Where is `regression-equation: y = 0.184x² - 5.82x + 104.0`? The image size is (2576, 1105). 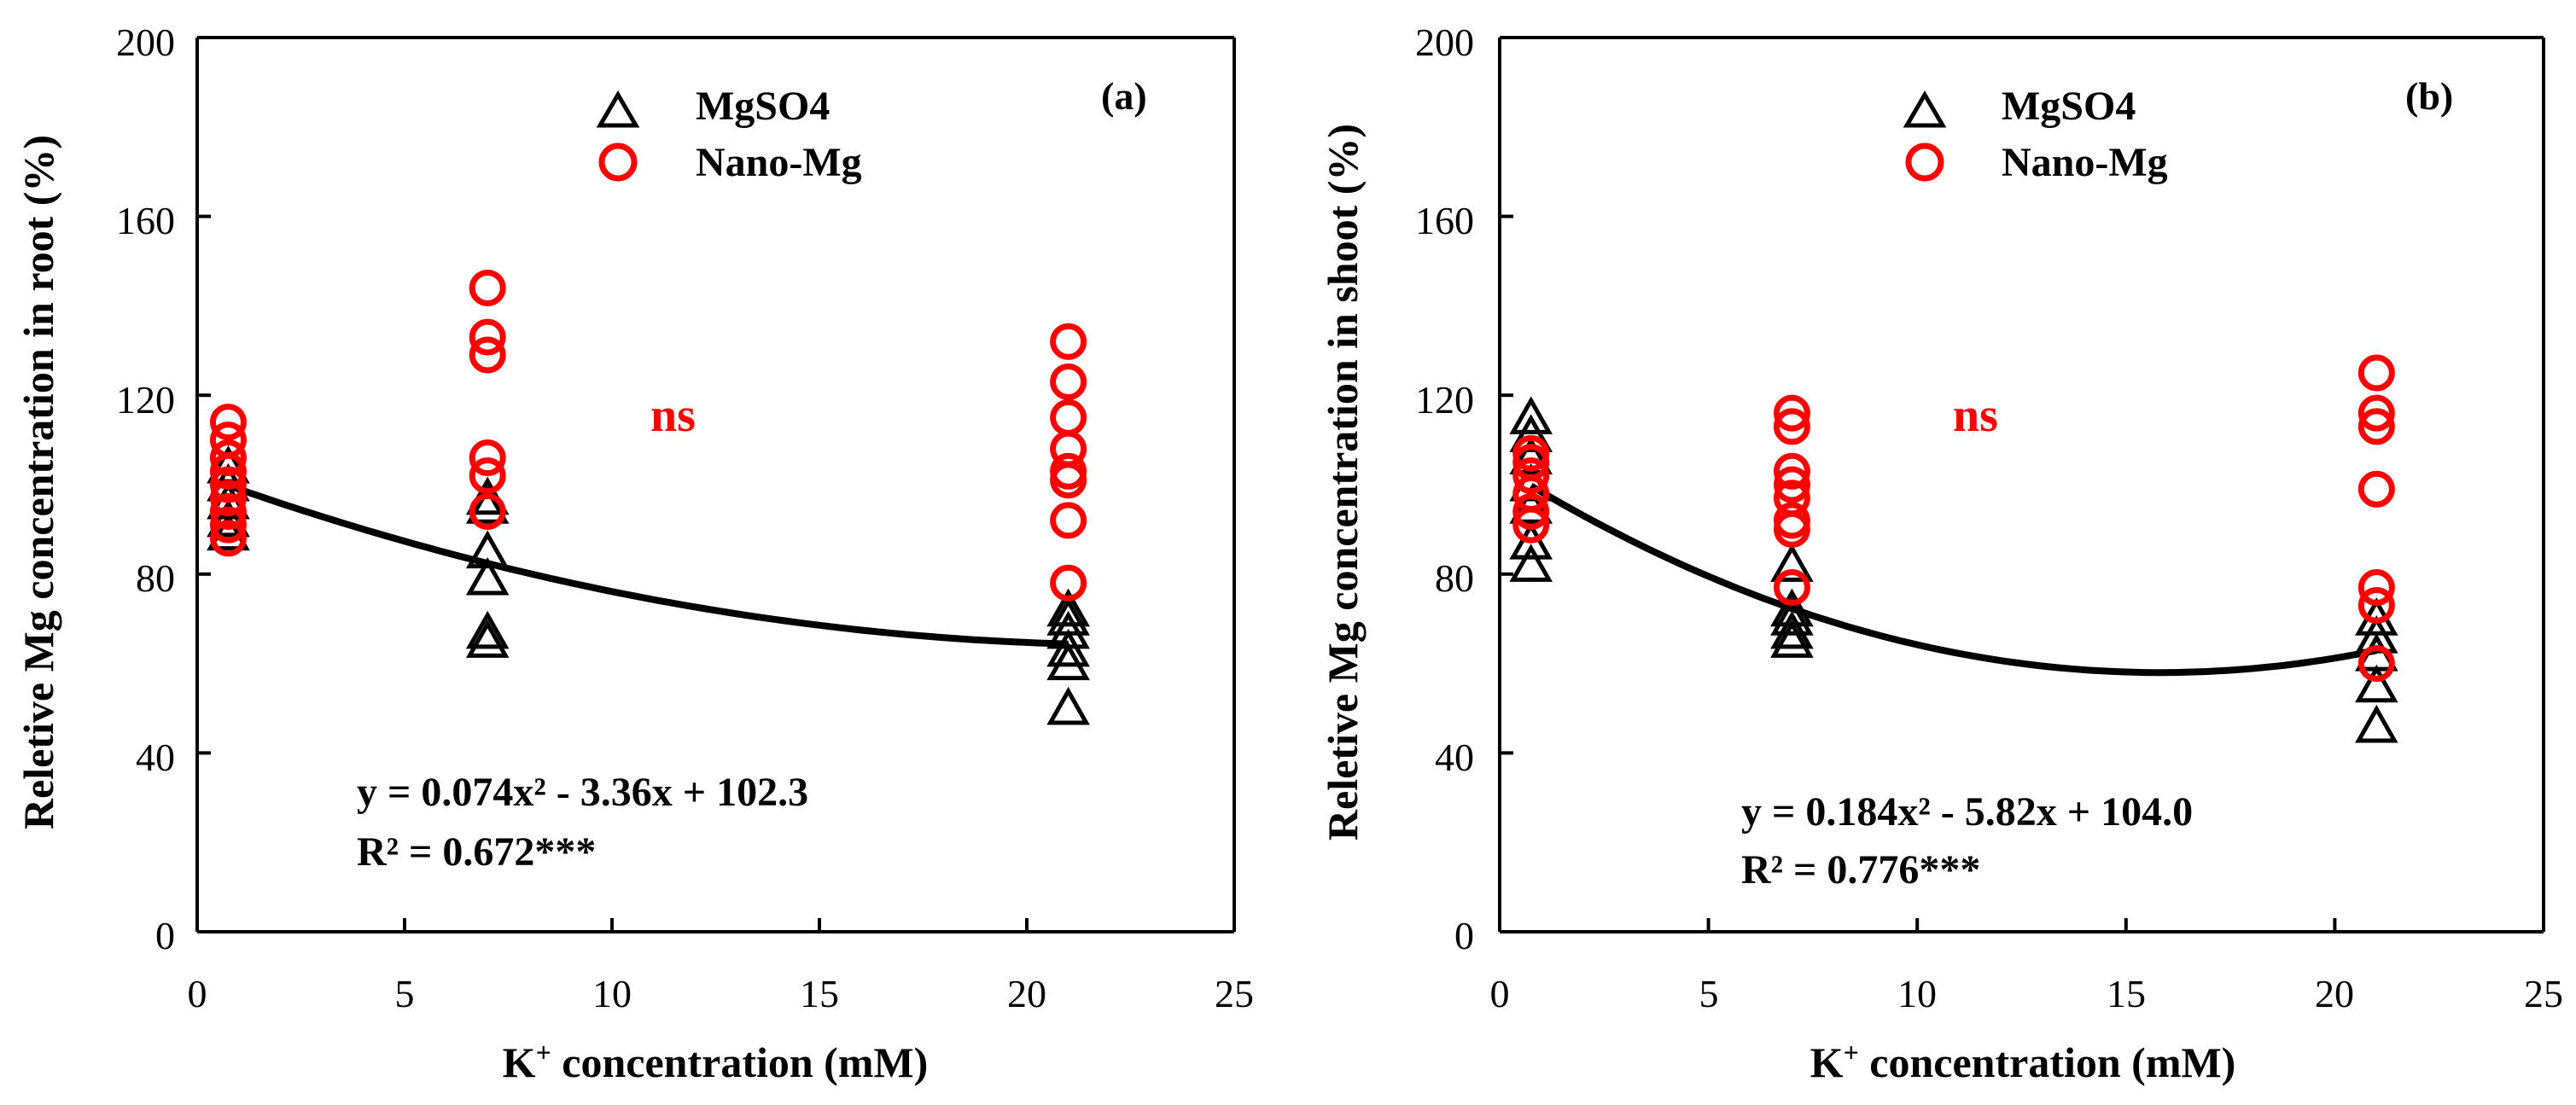 regression-equation: y = 0.184x² - 5.82x + 104.0 is located at coordinates (1967, 812).